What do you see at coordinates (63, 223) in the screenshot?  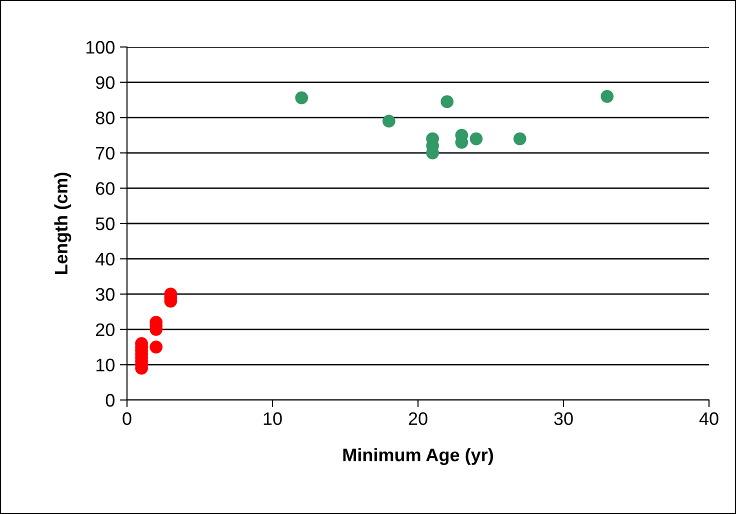 I see `y-axis-title: Length (cm)` at bounding box center [63, 223].